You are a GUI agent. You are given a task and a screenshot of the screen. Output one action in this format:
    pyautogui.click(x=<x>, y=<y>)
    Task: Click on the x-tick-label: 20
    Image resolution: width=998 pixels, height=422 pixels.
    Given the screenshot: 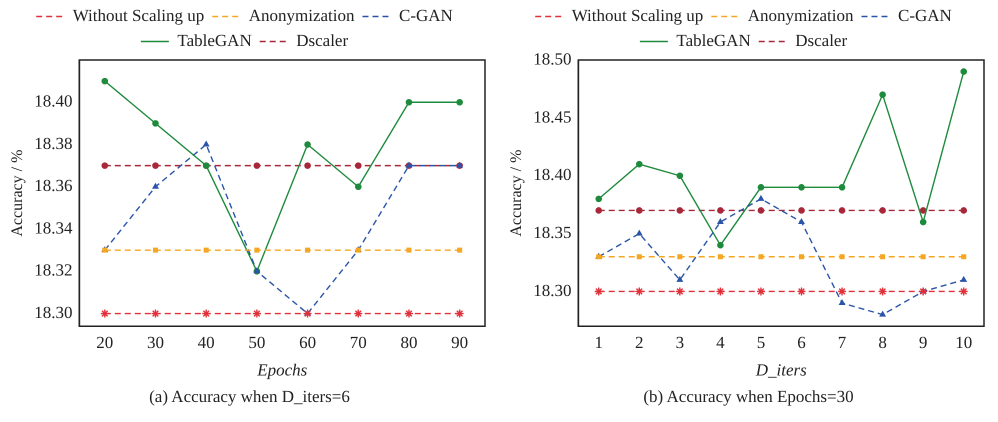 What is the action you would take?
    pyautogui.click(x=105, y=342)
    